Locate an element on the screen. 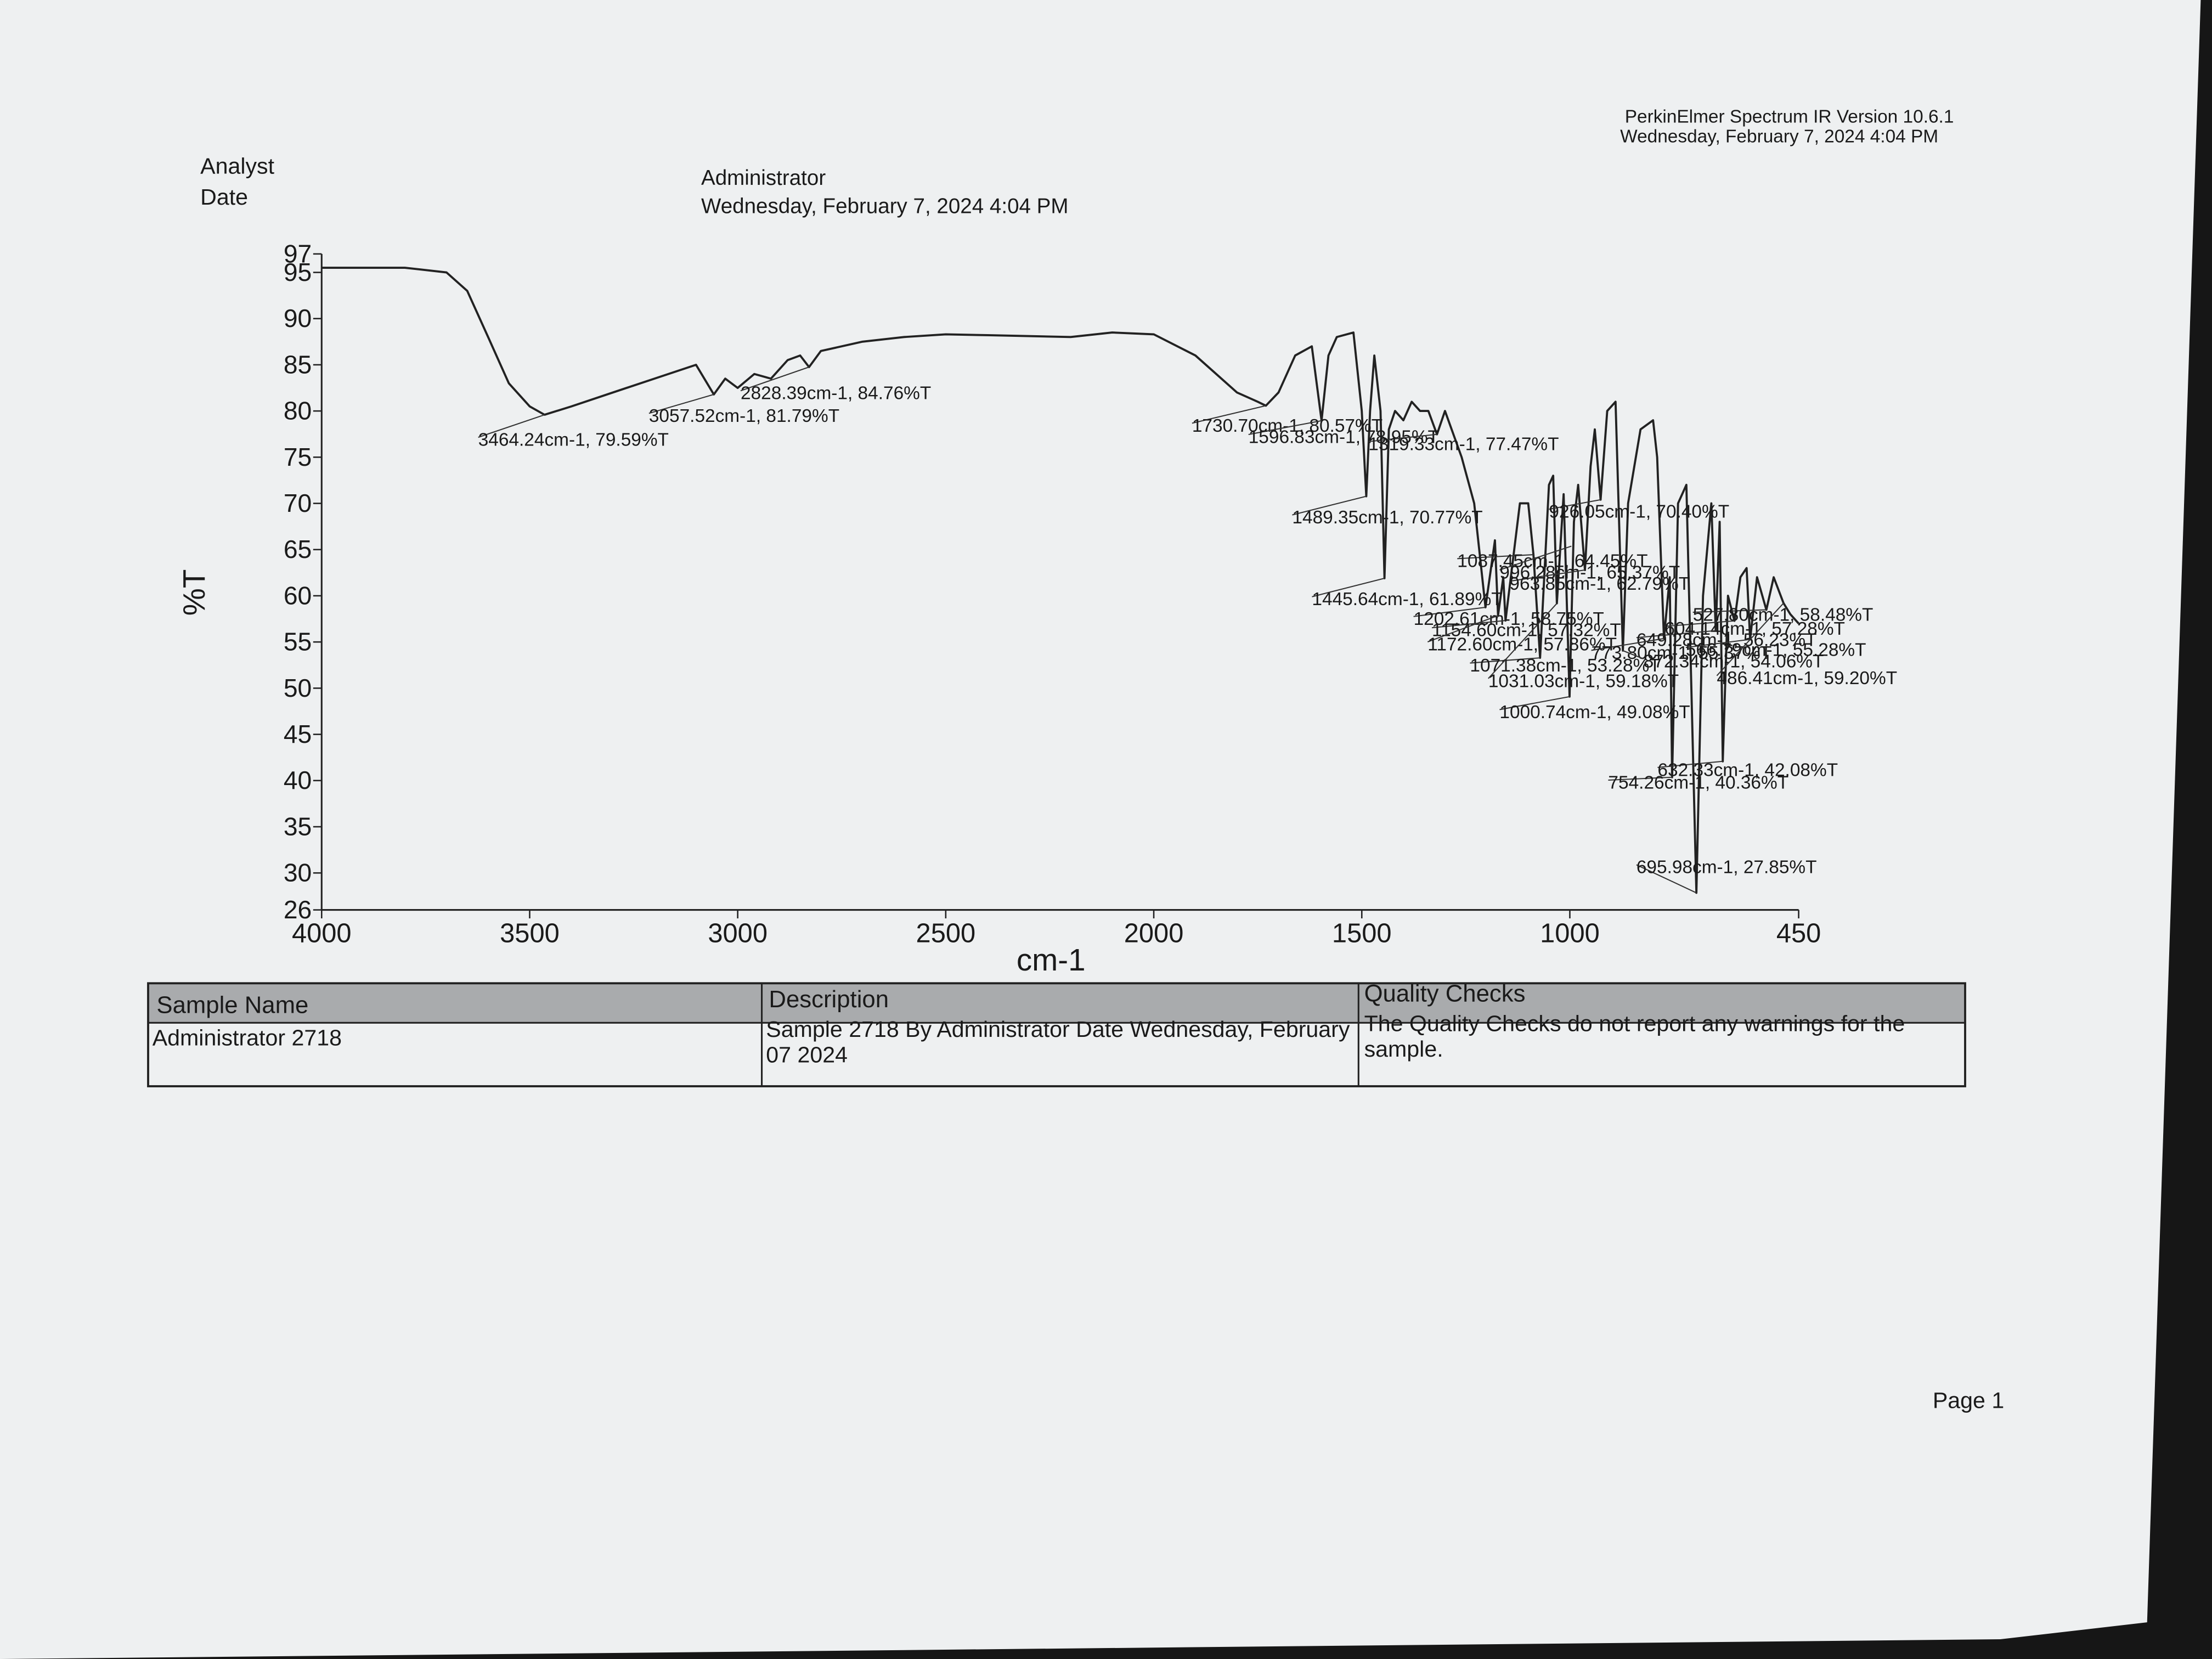  y-tick-label: 75 is located at coordinates (298, 457).